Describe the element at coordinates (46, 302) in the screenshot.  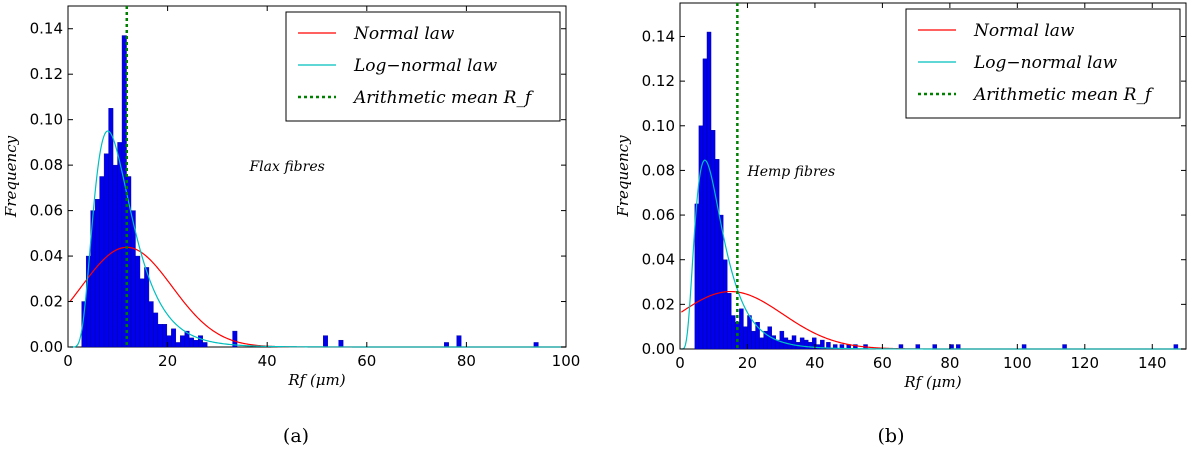
I see `y-tick-label: 0.02` at that location.